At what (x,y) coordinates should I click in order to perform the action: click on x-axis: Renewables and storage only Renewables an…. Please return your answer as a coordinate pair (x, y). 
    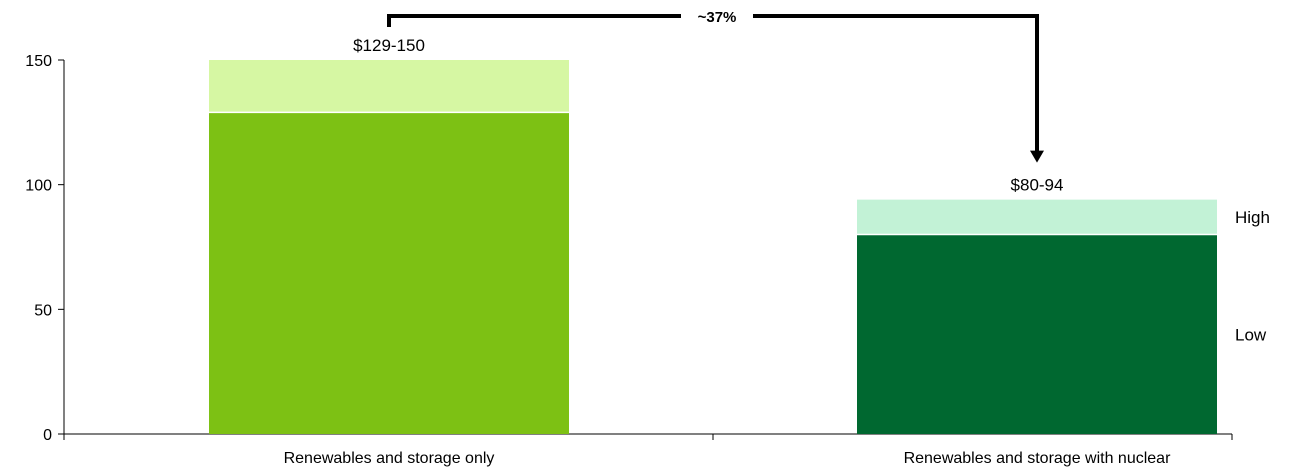
    Looking at the image, I should click on (648, 450).